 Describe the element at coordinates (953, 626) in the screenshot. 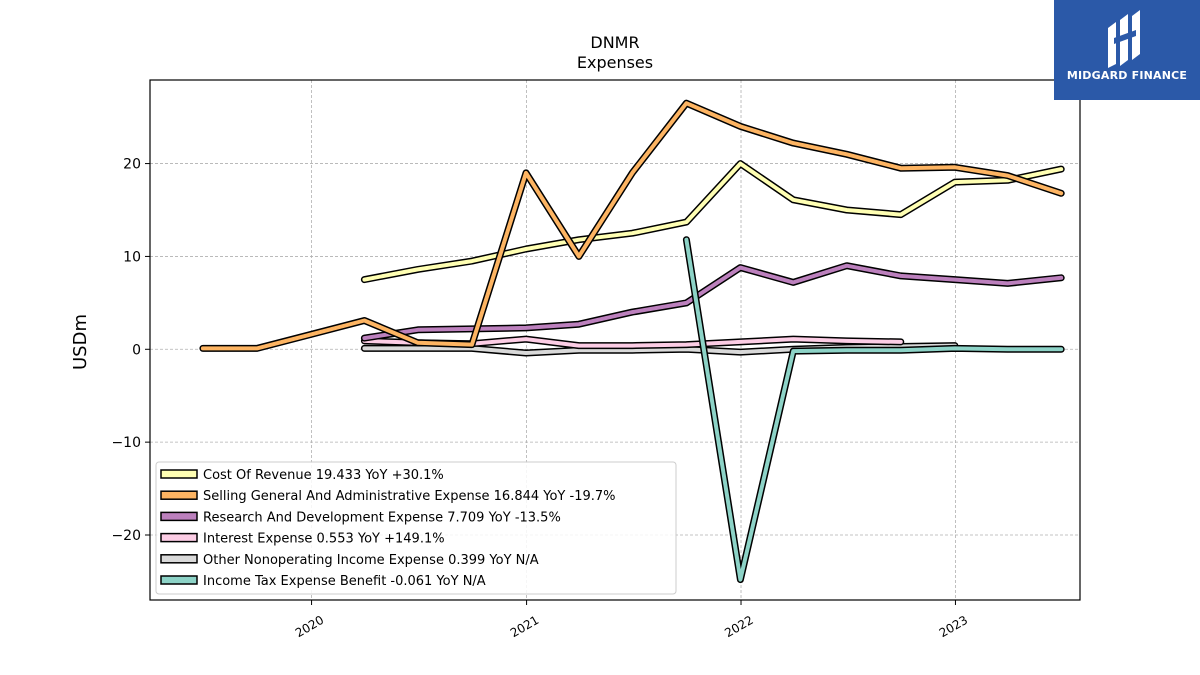

I see `x-tick-label: 2023` at that location.